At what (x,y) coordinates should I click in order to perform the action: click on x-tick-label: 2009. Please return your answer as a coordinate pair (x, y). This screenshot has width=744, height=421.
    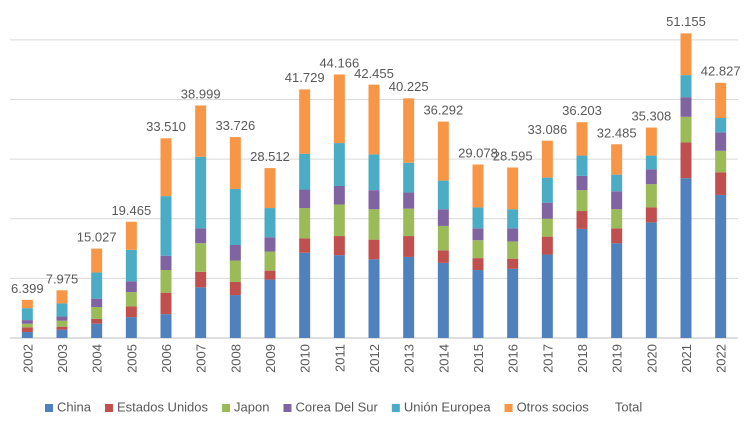
    Looking at the image, I should click on (270, 358).